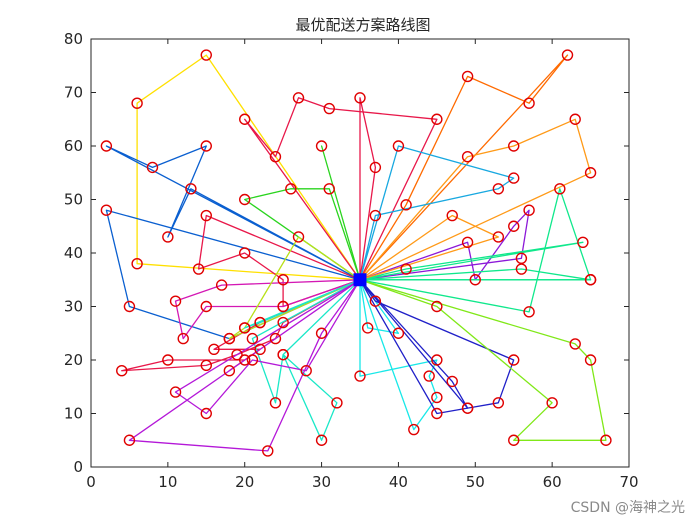 The height and width of the screenshot is (525, 700). What do you see at coordinates (398, 482) in the screenshot?
I see `x-tick-label: 40` at bounding box center [398, 482].